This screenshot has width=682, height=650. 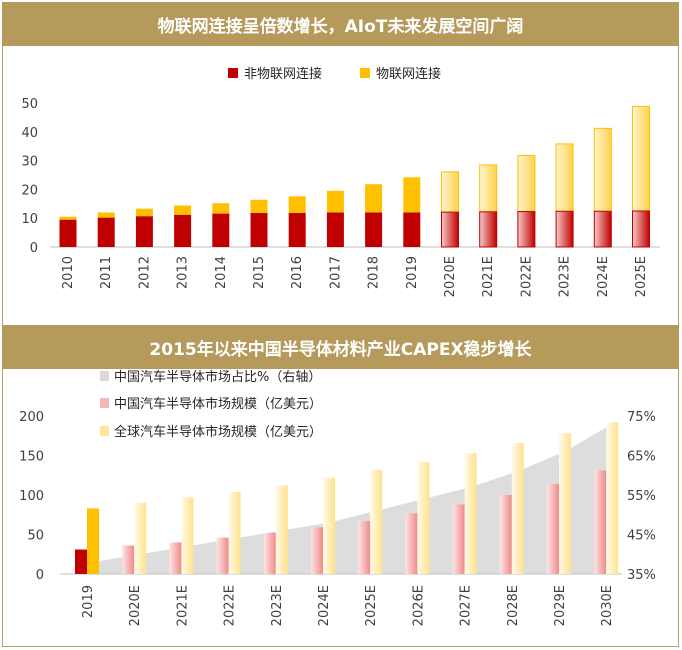 What do you see at coordinates (144, 272) in the screenshot?
I see `x-tick-label: 2012` at bounding box center [144, 272].